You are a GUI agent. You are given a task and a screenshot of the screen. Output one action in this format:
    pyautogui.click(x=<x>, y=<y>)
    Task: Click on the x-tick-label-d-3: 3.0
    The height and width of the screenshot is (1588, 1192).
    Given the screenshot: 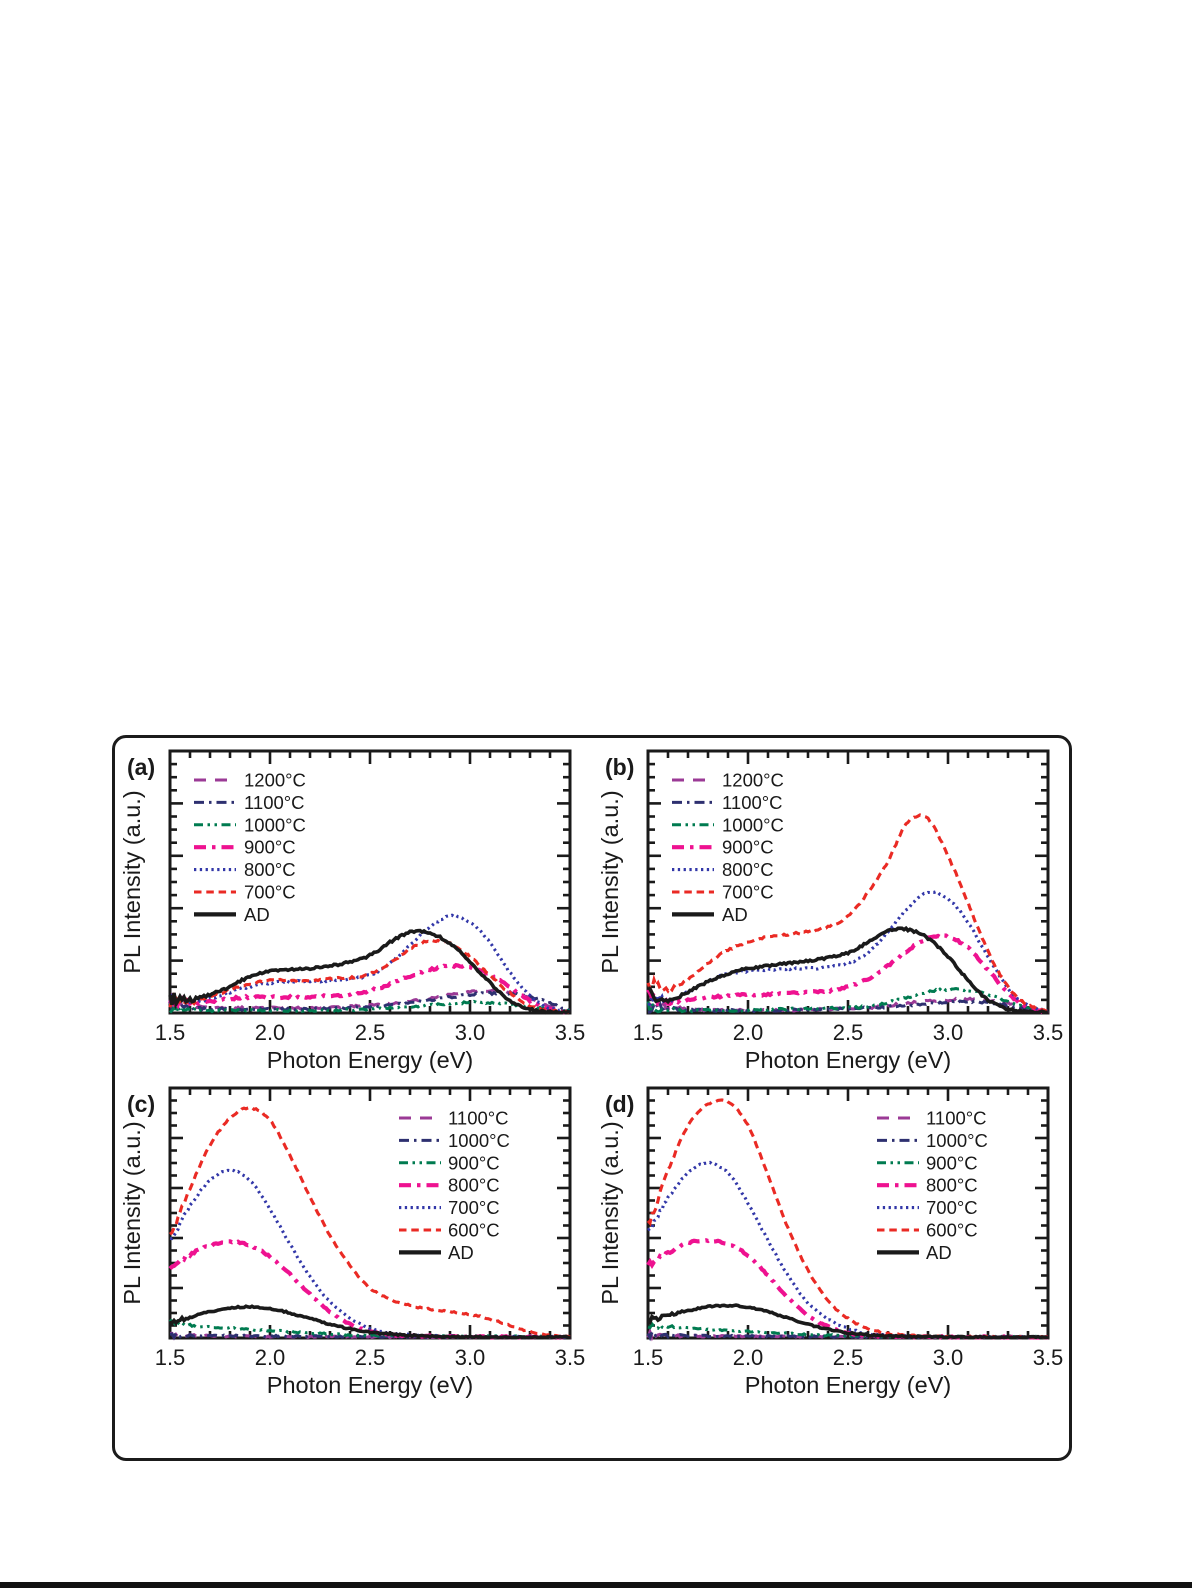 What is the action you would take?
    pyautogui.click(x=948, y=1357)
    